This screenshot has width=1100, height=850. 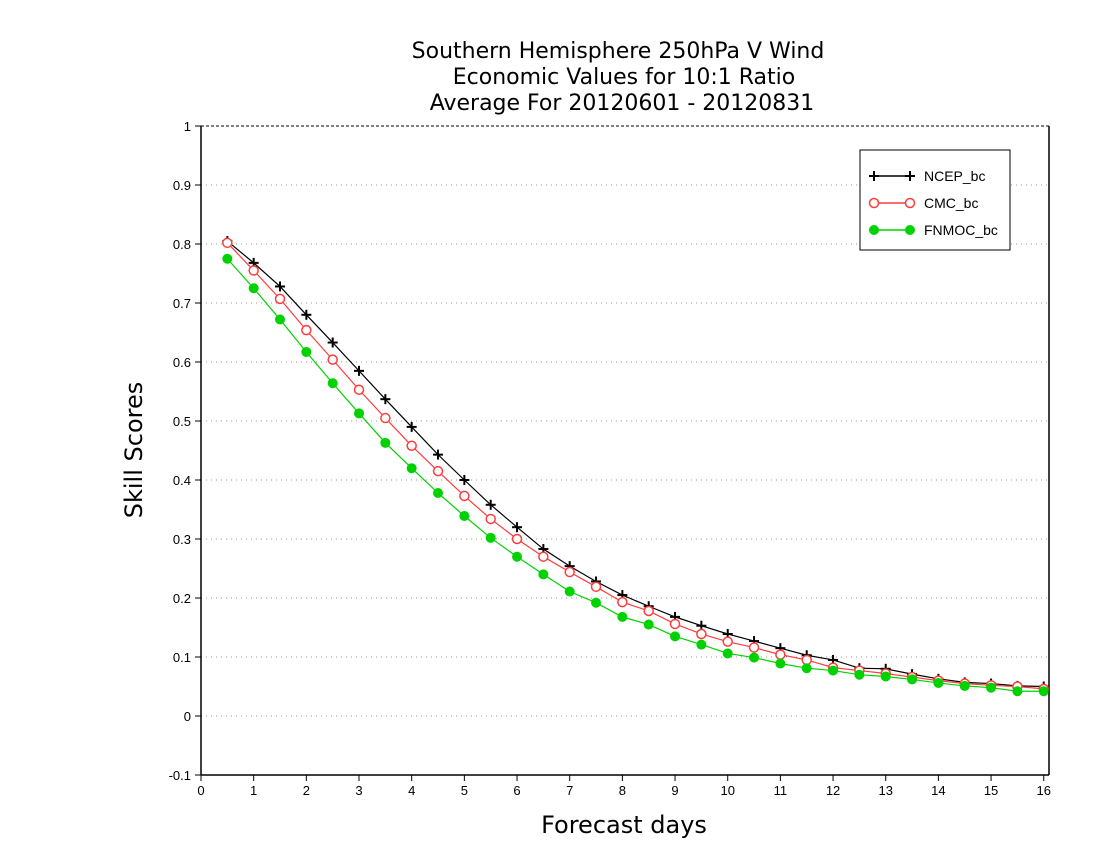 What do you see at coordinates (200, 790) in the screenshot?
I see `x-tick-label: 0` at bounding box center [200, 790].